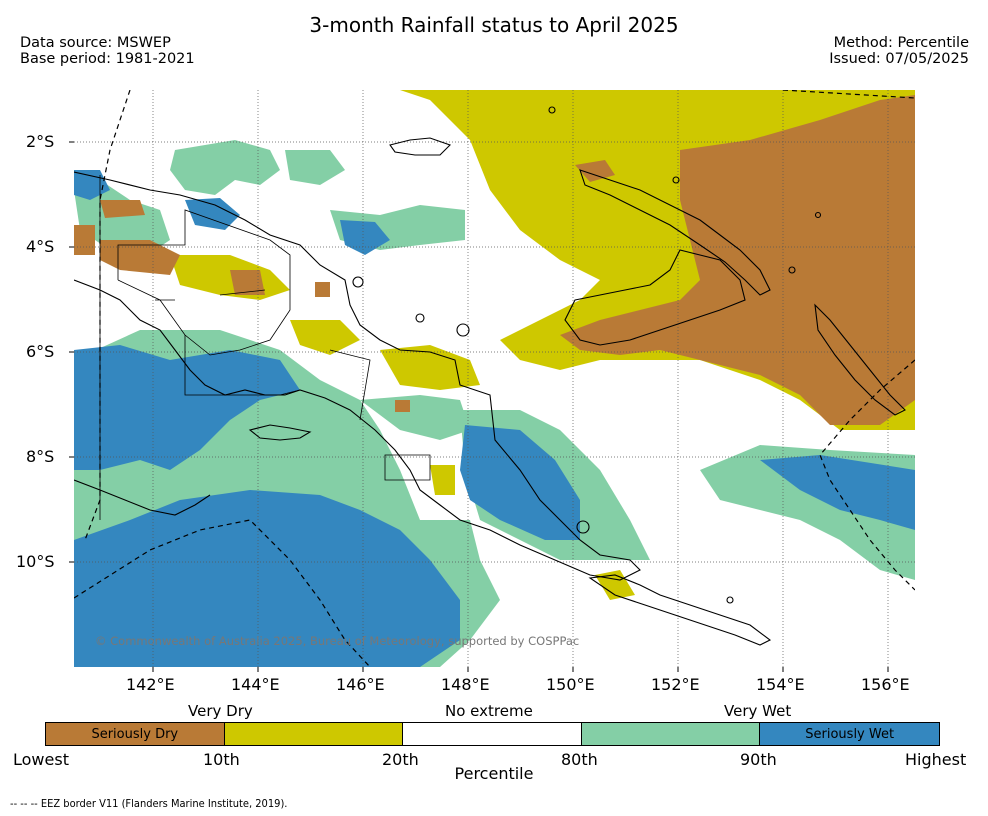  Describe the element at coordinates (41, 759) in the screenshot. I see `legend-bound-lowest: Lowest` at that location.